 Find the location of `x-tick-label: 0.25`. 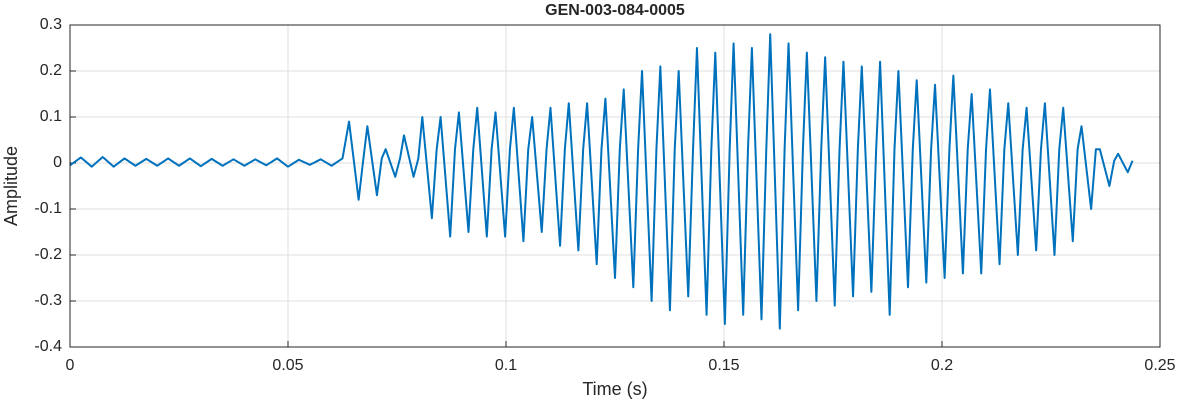

x-tick-label: 0.25 is located at coordinates (1159, 365).